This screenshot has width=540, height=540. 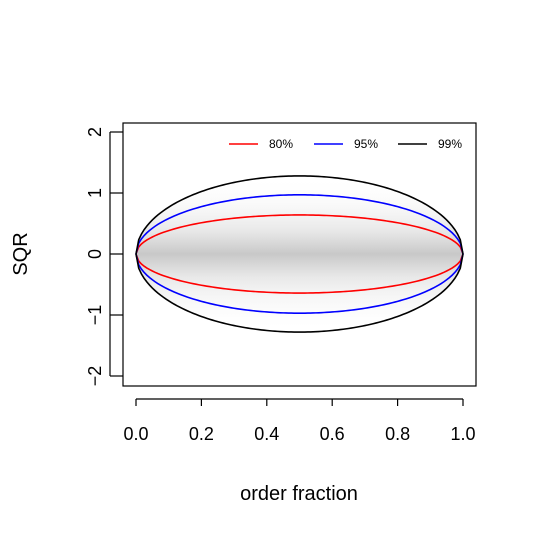 What do you see at coordinates (397, 434) in the screenshot?
I see `x-tick-label: 0.8` at bounding box center [397, 434].